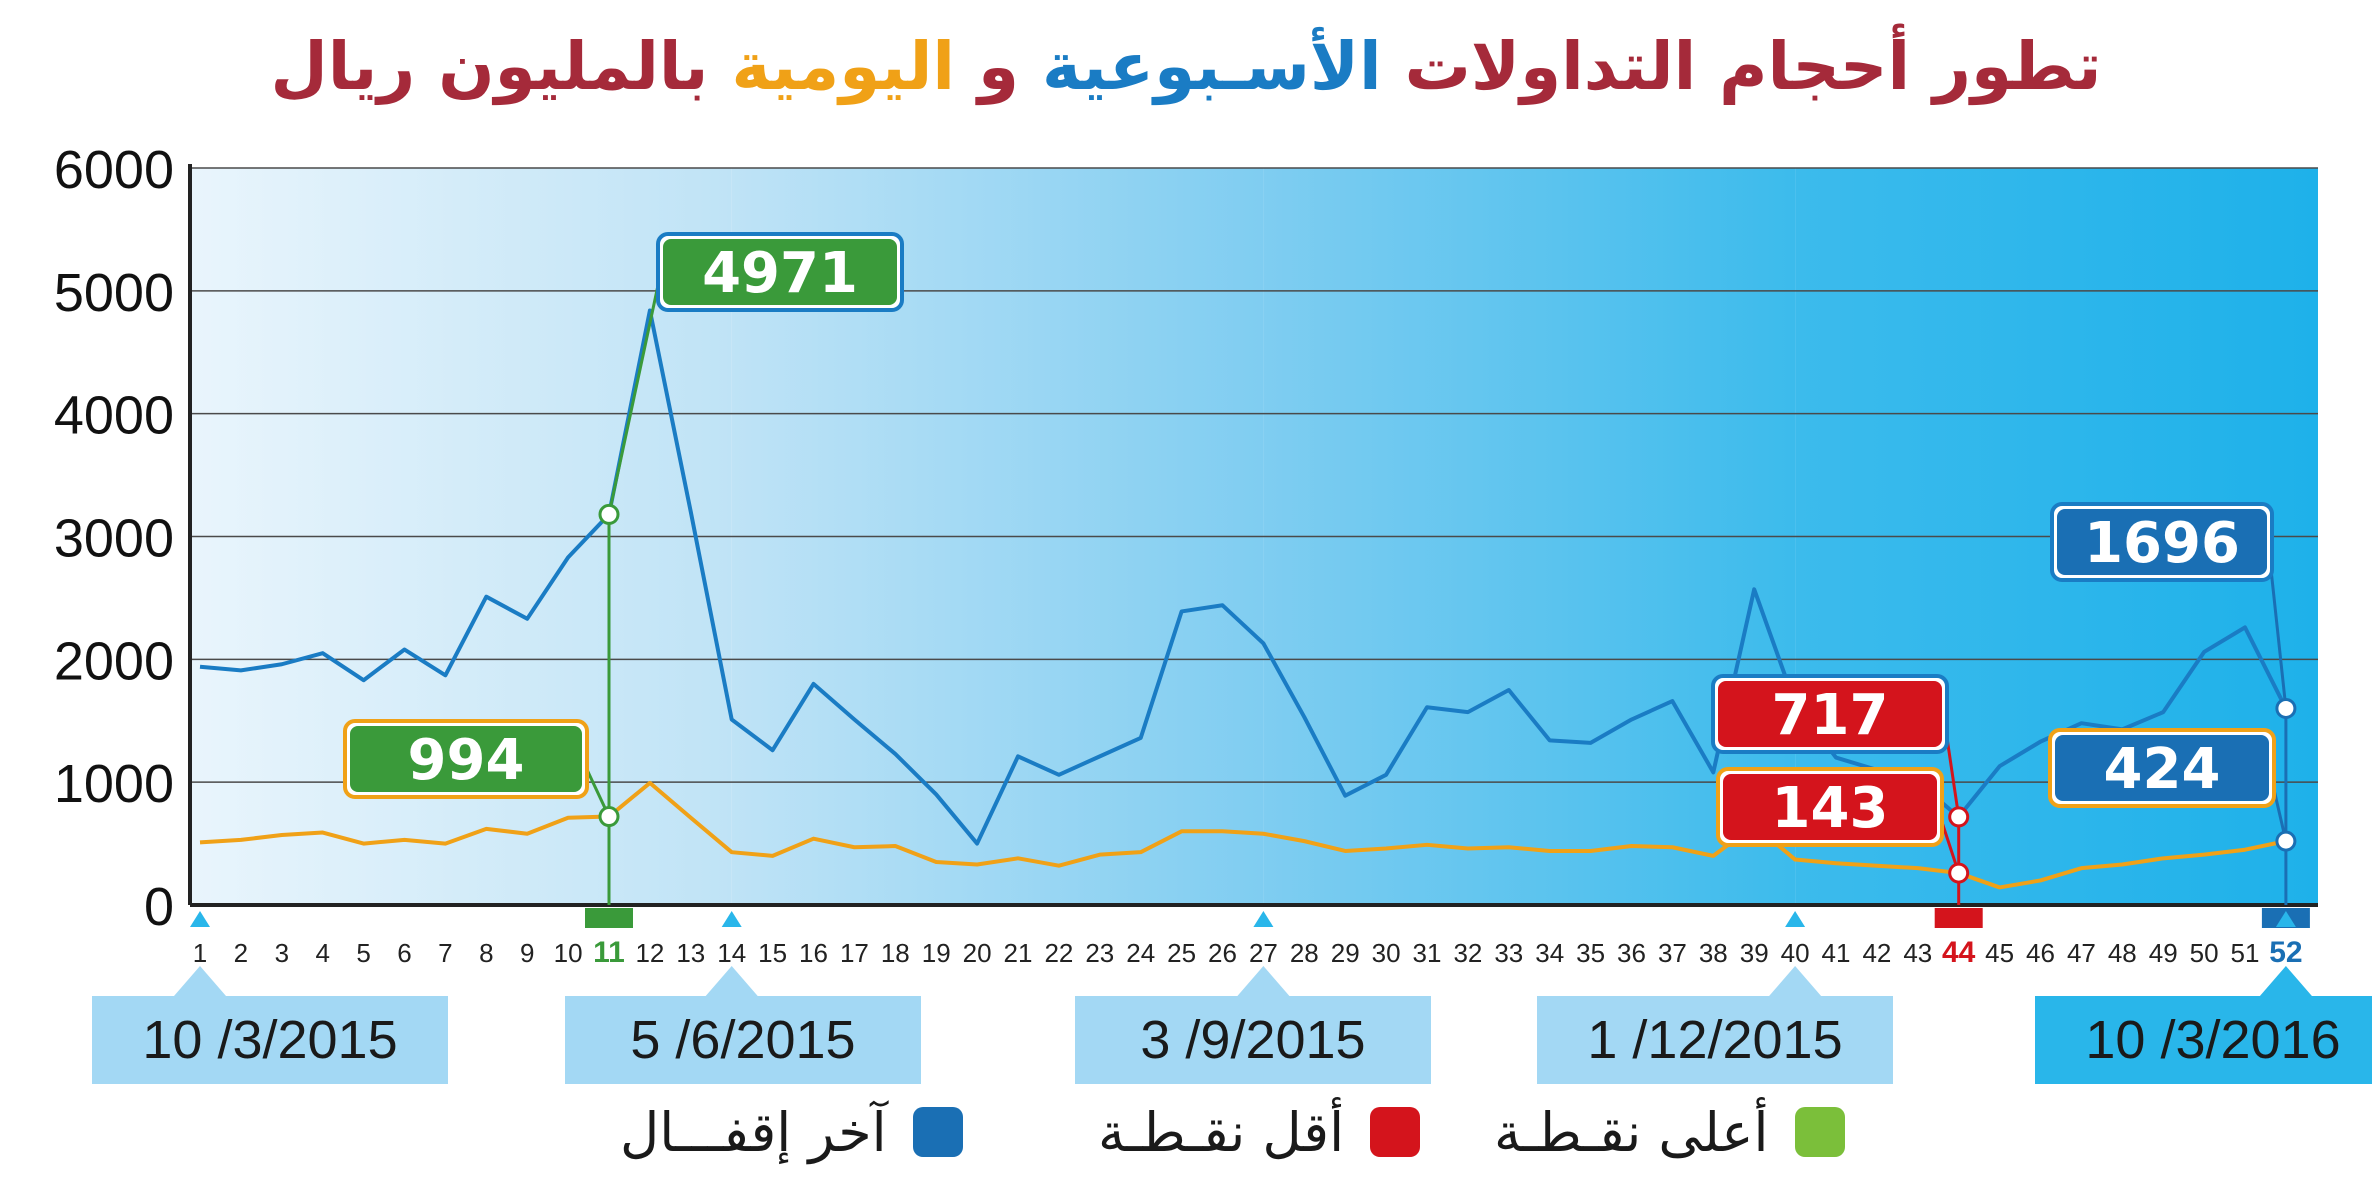 Image resolution: width=2372 pixels, height=1197 pixels. I want to click on x-tick-label: 19, so click(936, 953).